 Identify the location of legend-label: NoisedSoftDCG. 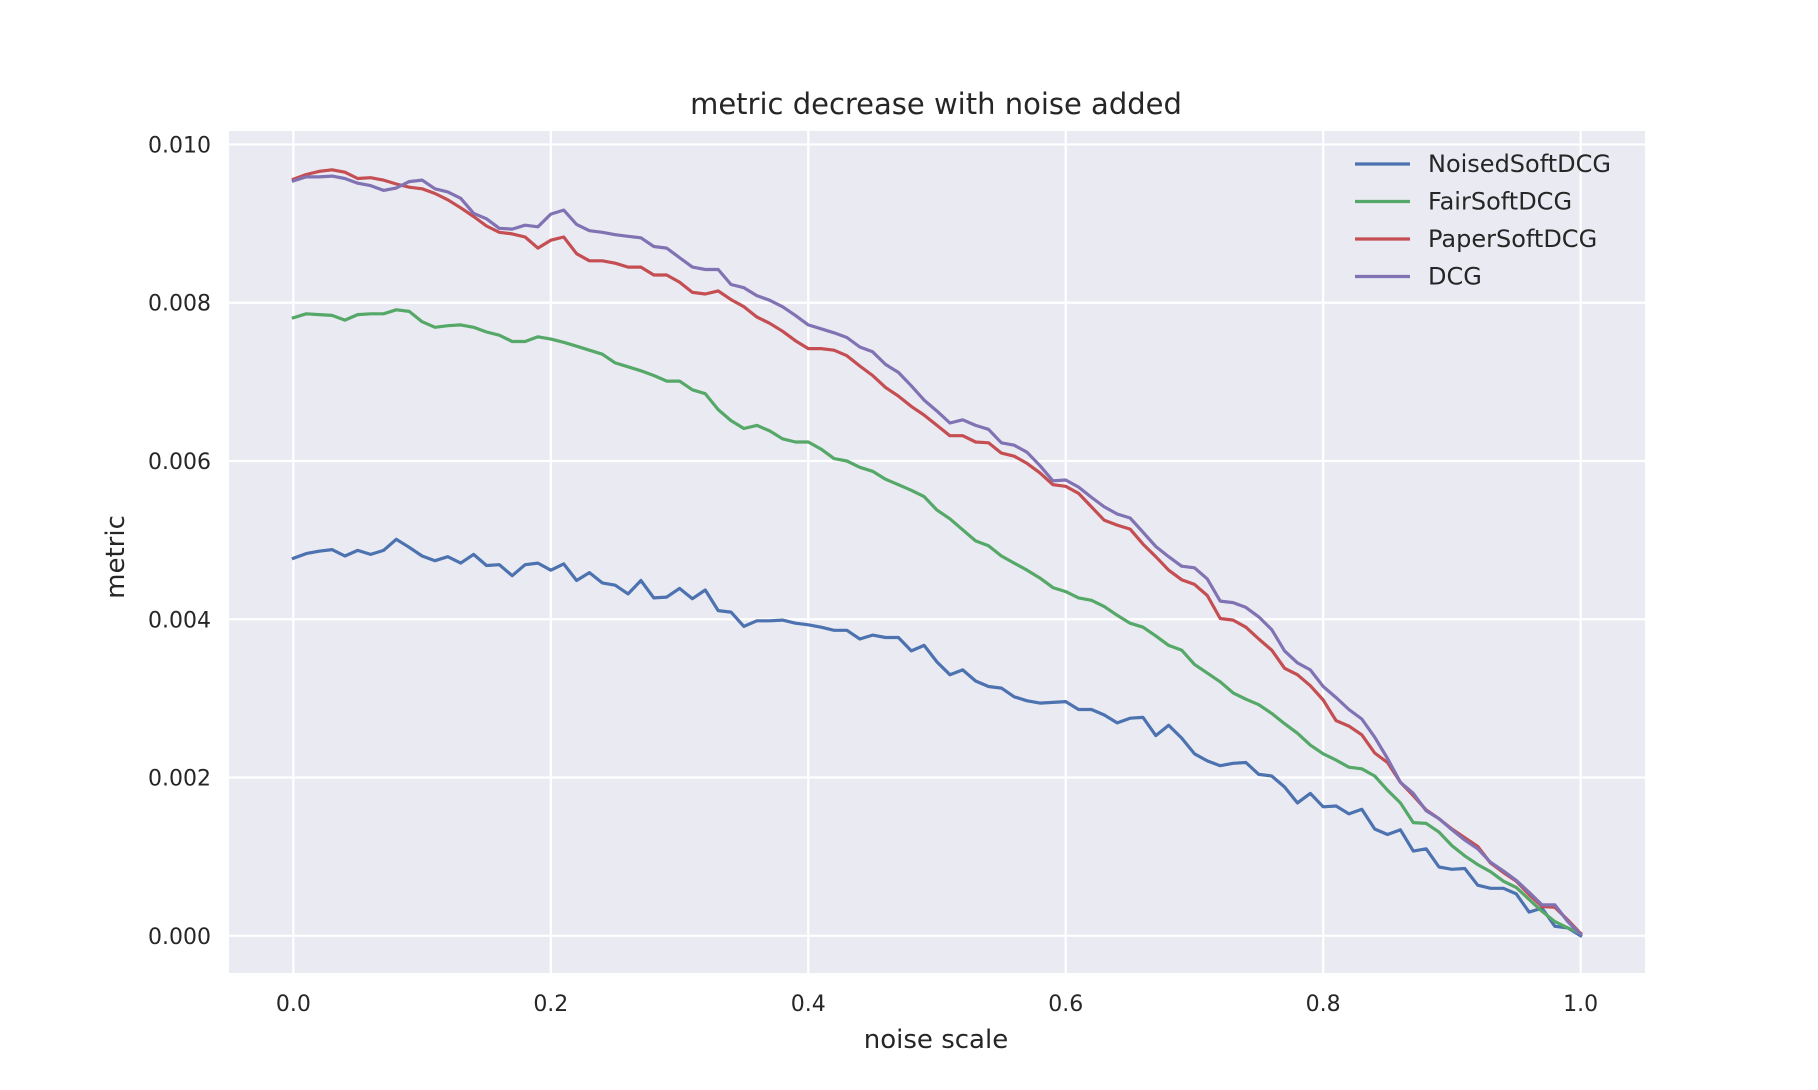
(1519, 164).